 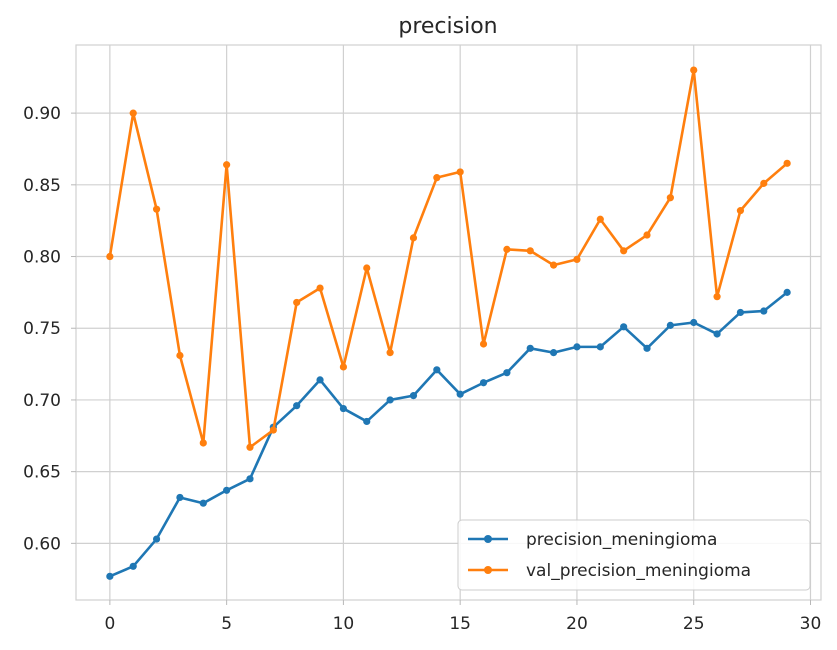 I want to click on legend-label-precision-meningioma: precision_meningioma, so click(x=621, y=540).